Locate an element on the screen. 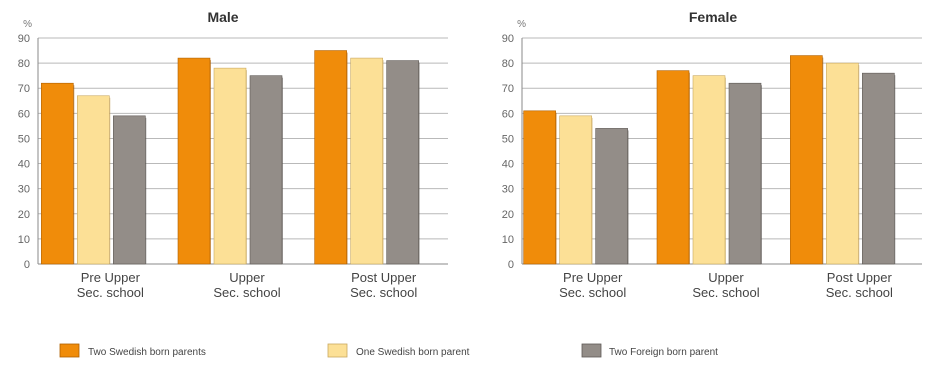  chart-0-ytick-label: 40 is located at coordinates (24, 165).